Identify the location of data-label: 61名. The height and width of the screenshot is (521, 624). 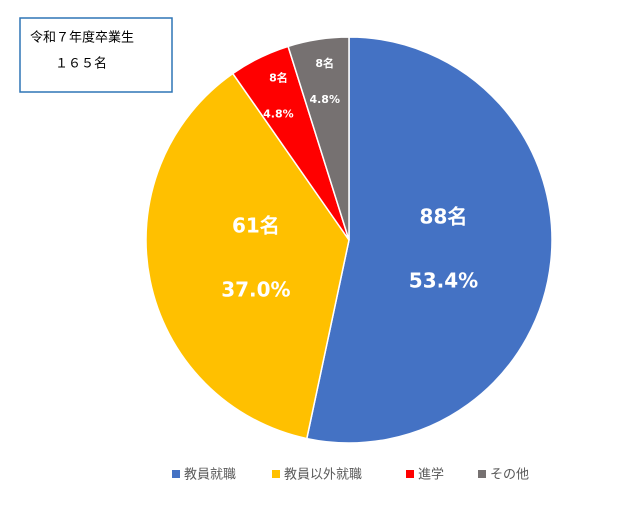
(256, 225).